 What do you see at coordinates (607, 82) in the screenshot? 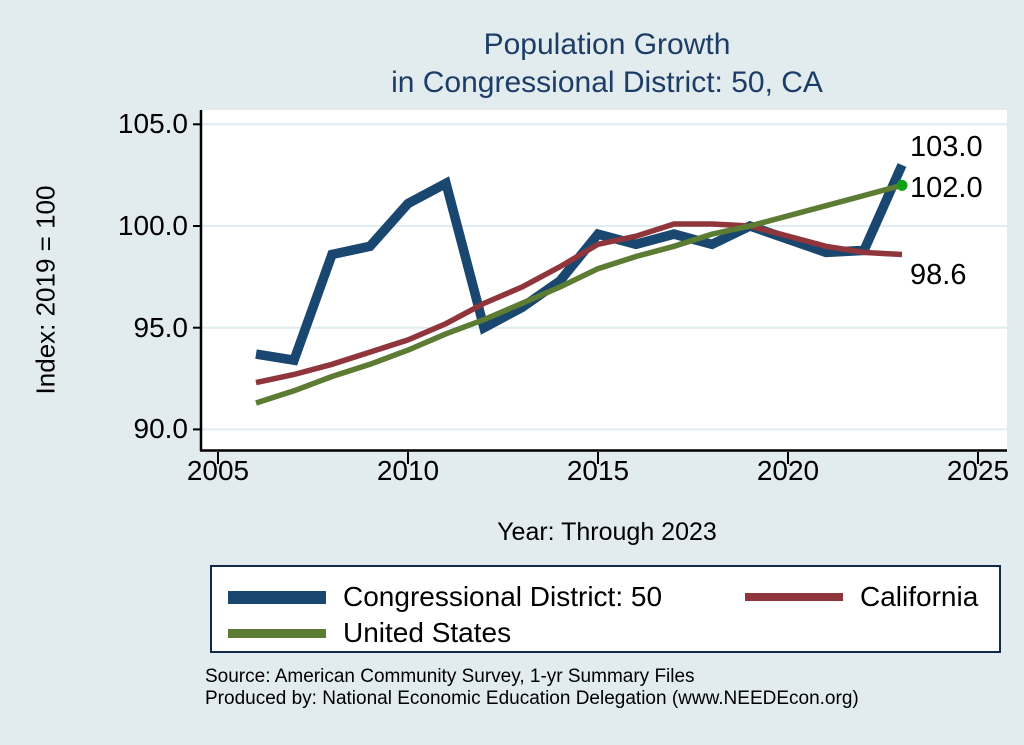
I see `chart-title-line2: in Congressional District: 50, CA` at bounding box center [607, 82].